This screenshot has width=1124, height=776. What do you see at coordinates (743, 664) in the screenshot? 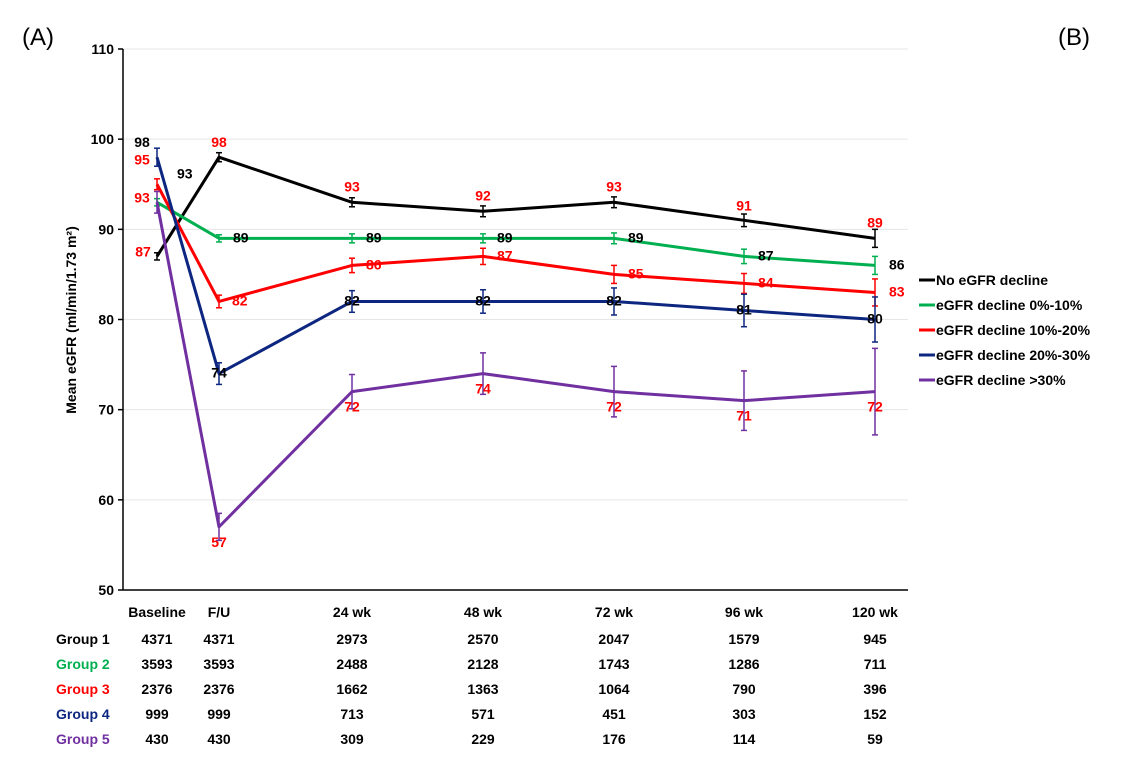
I see `risk-cell: 1286` at bounding box center [743, 664].